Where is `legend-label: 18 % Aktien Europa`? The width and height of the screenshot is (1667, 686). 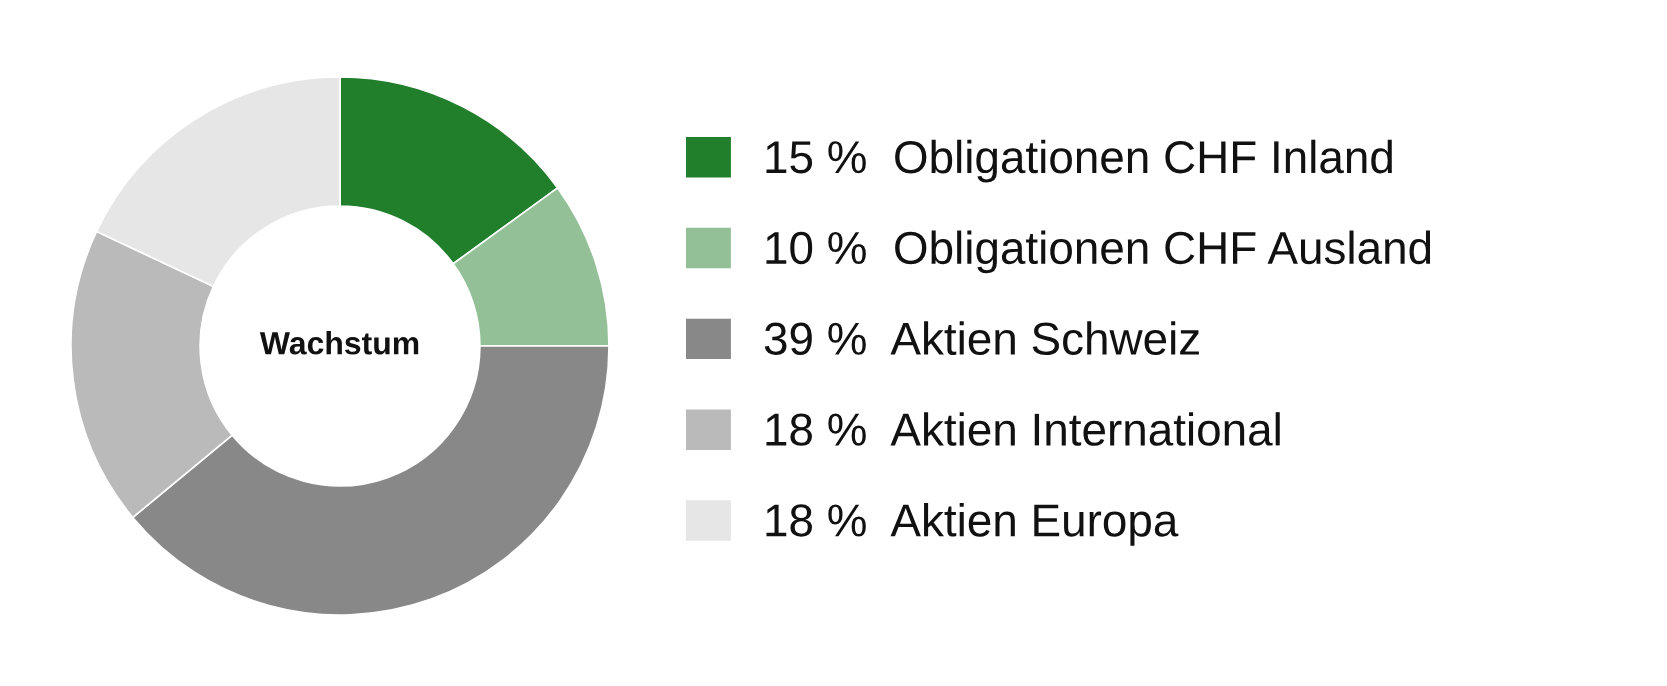
legend-label: 18 % Aktien Europa is located at coordinates (972, 524).